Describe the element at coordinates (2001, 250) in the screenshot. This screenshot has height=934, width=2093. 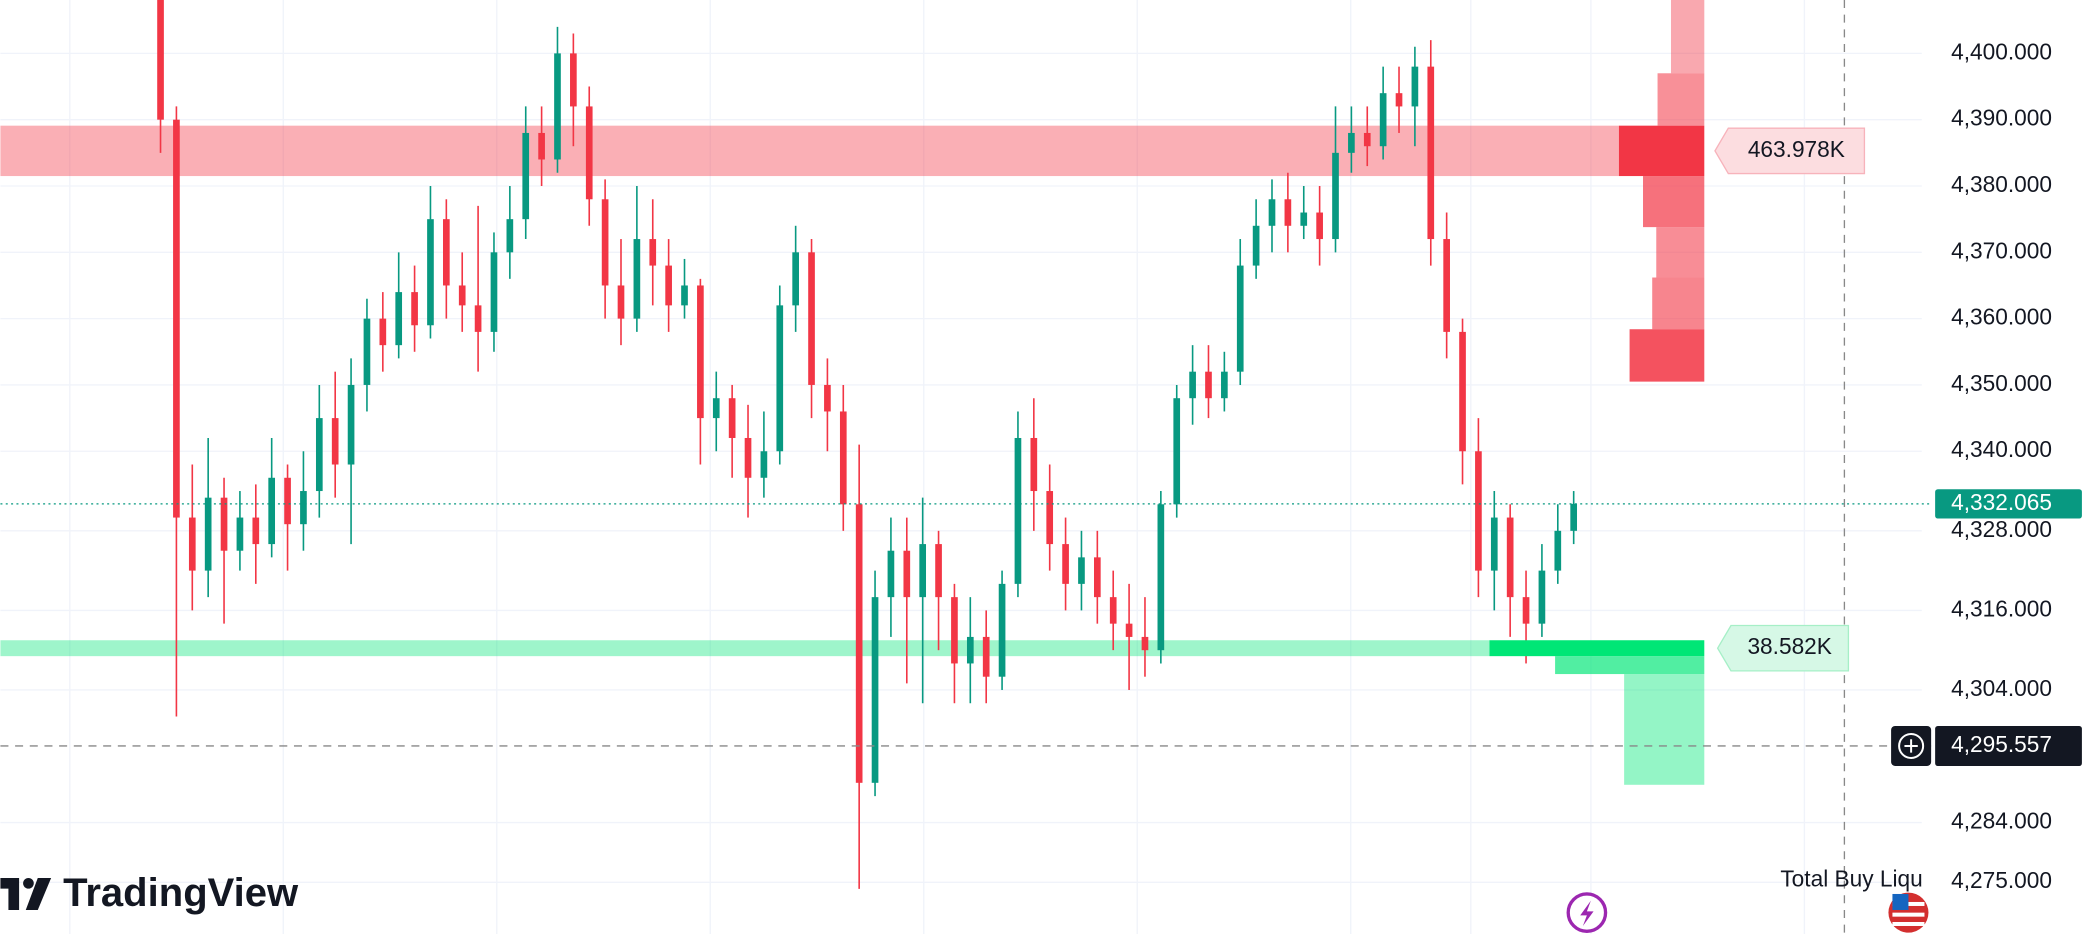
I see `y-tick-label: 4,370.000` at that location.